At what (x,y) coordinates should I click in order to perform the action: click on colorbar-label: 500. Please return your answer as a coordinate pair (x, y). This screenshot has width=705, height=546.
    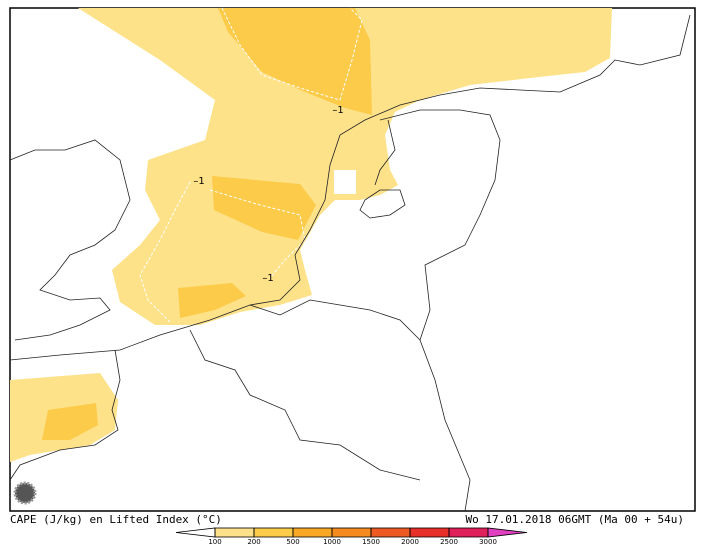
    Looking at the image, I should click on (292, 542).